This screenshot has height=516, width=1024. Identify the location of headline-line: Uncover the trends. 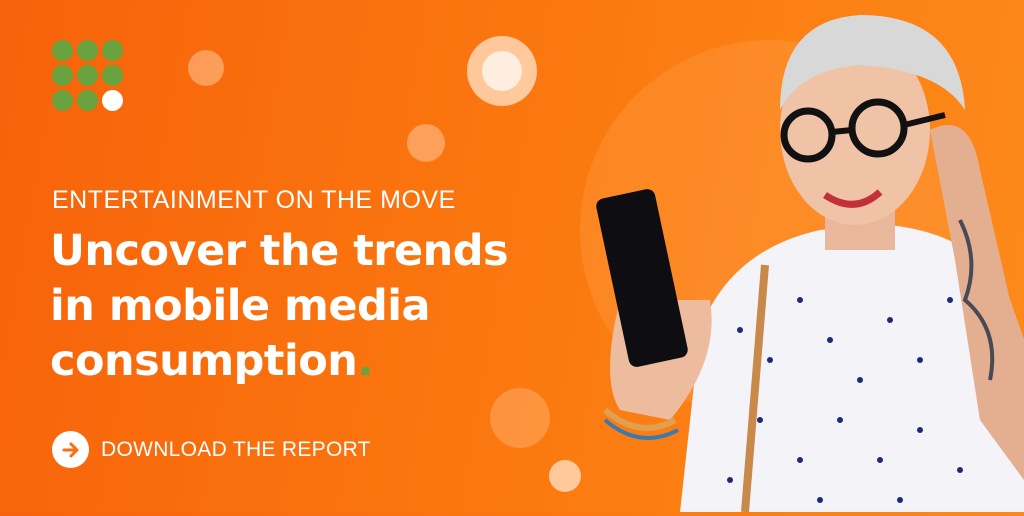
(279, 251).